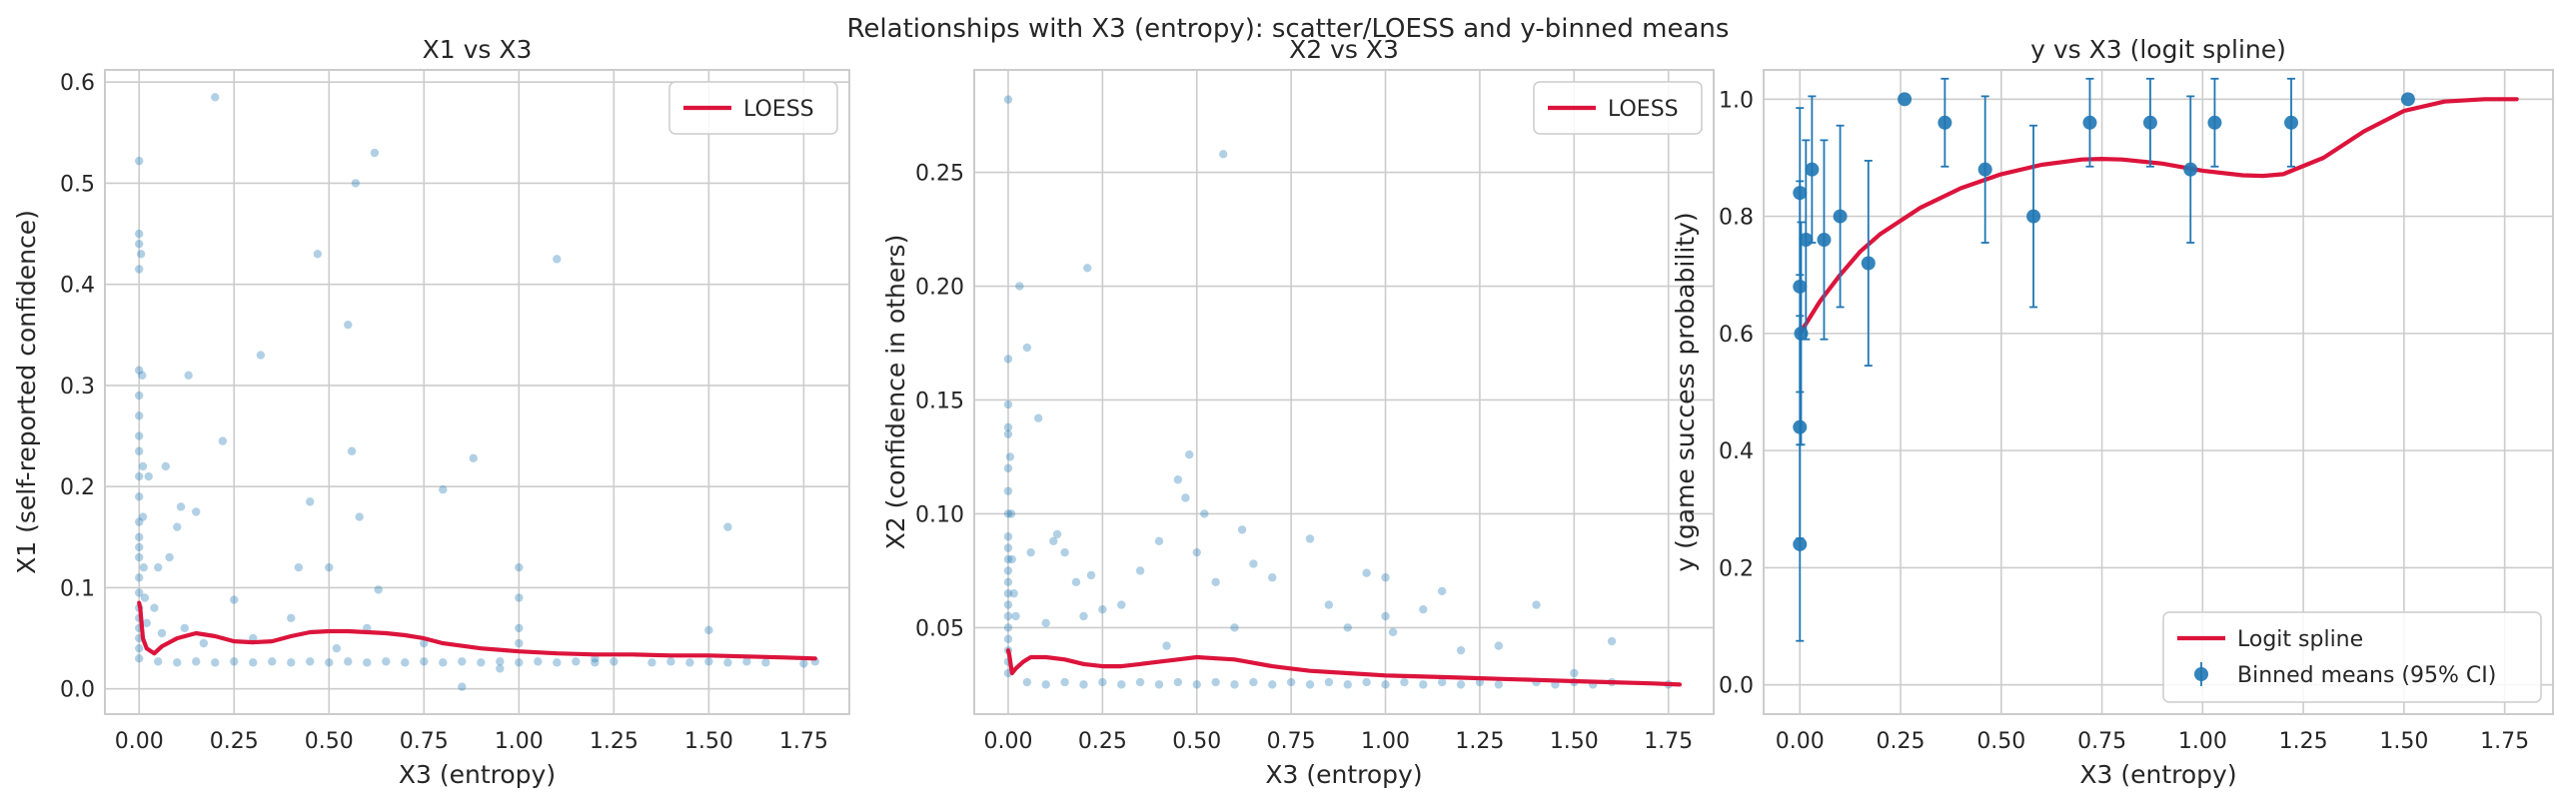 The width and height of the screenshot is (2576, 807). I want to click on x-axis-label: X3 (entropy), so click(1343, 774).